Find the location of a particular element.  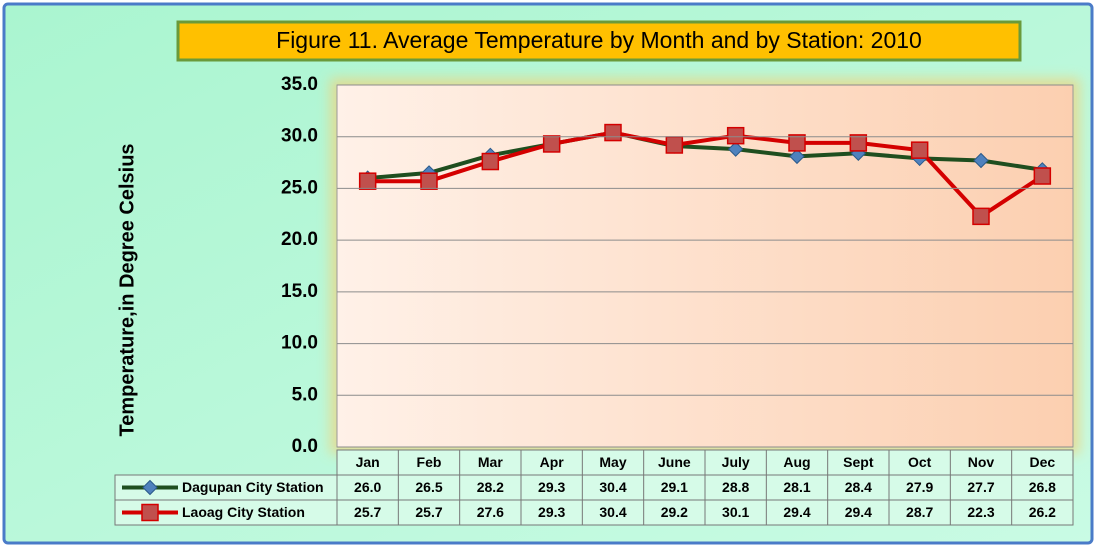

table-value: 28.8 is located at coordinates (735, 487).